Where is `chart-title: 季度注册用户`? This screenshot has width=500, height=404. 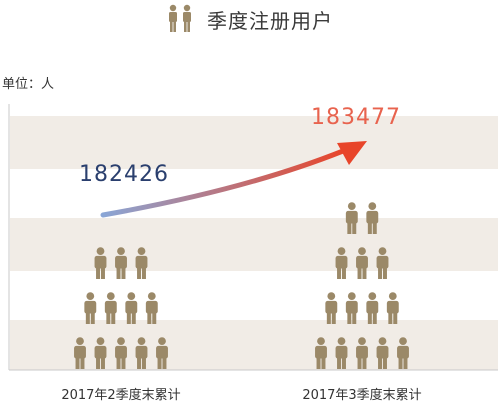 chart-title: 季度注册用户 is located at coordinates (270, 20).